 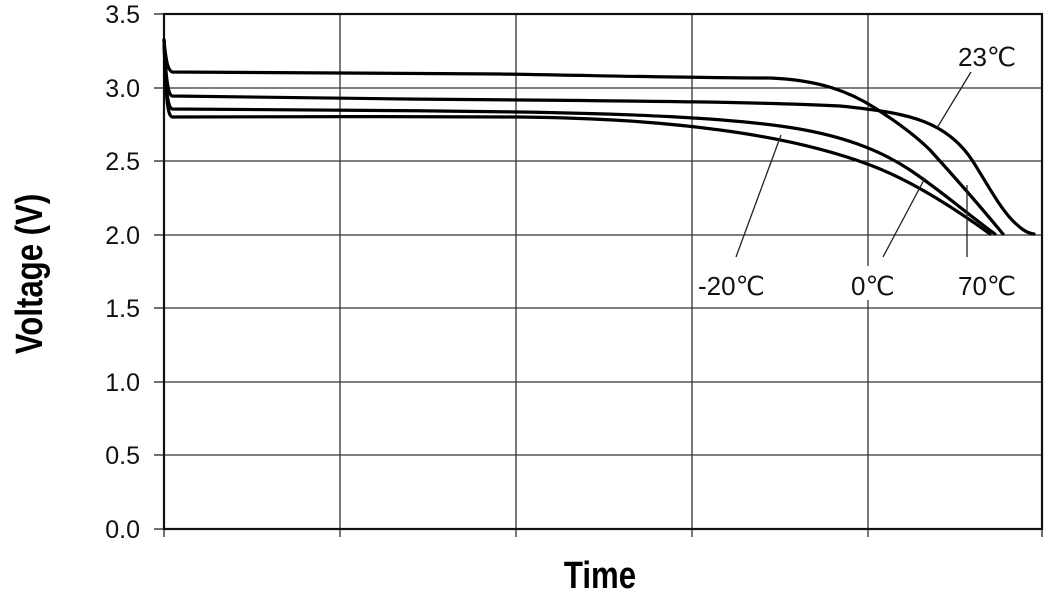 What do you see at coordinates (955, 97) in the screenshot?
I see `leader-23c` at bounding box center [955, 97].